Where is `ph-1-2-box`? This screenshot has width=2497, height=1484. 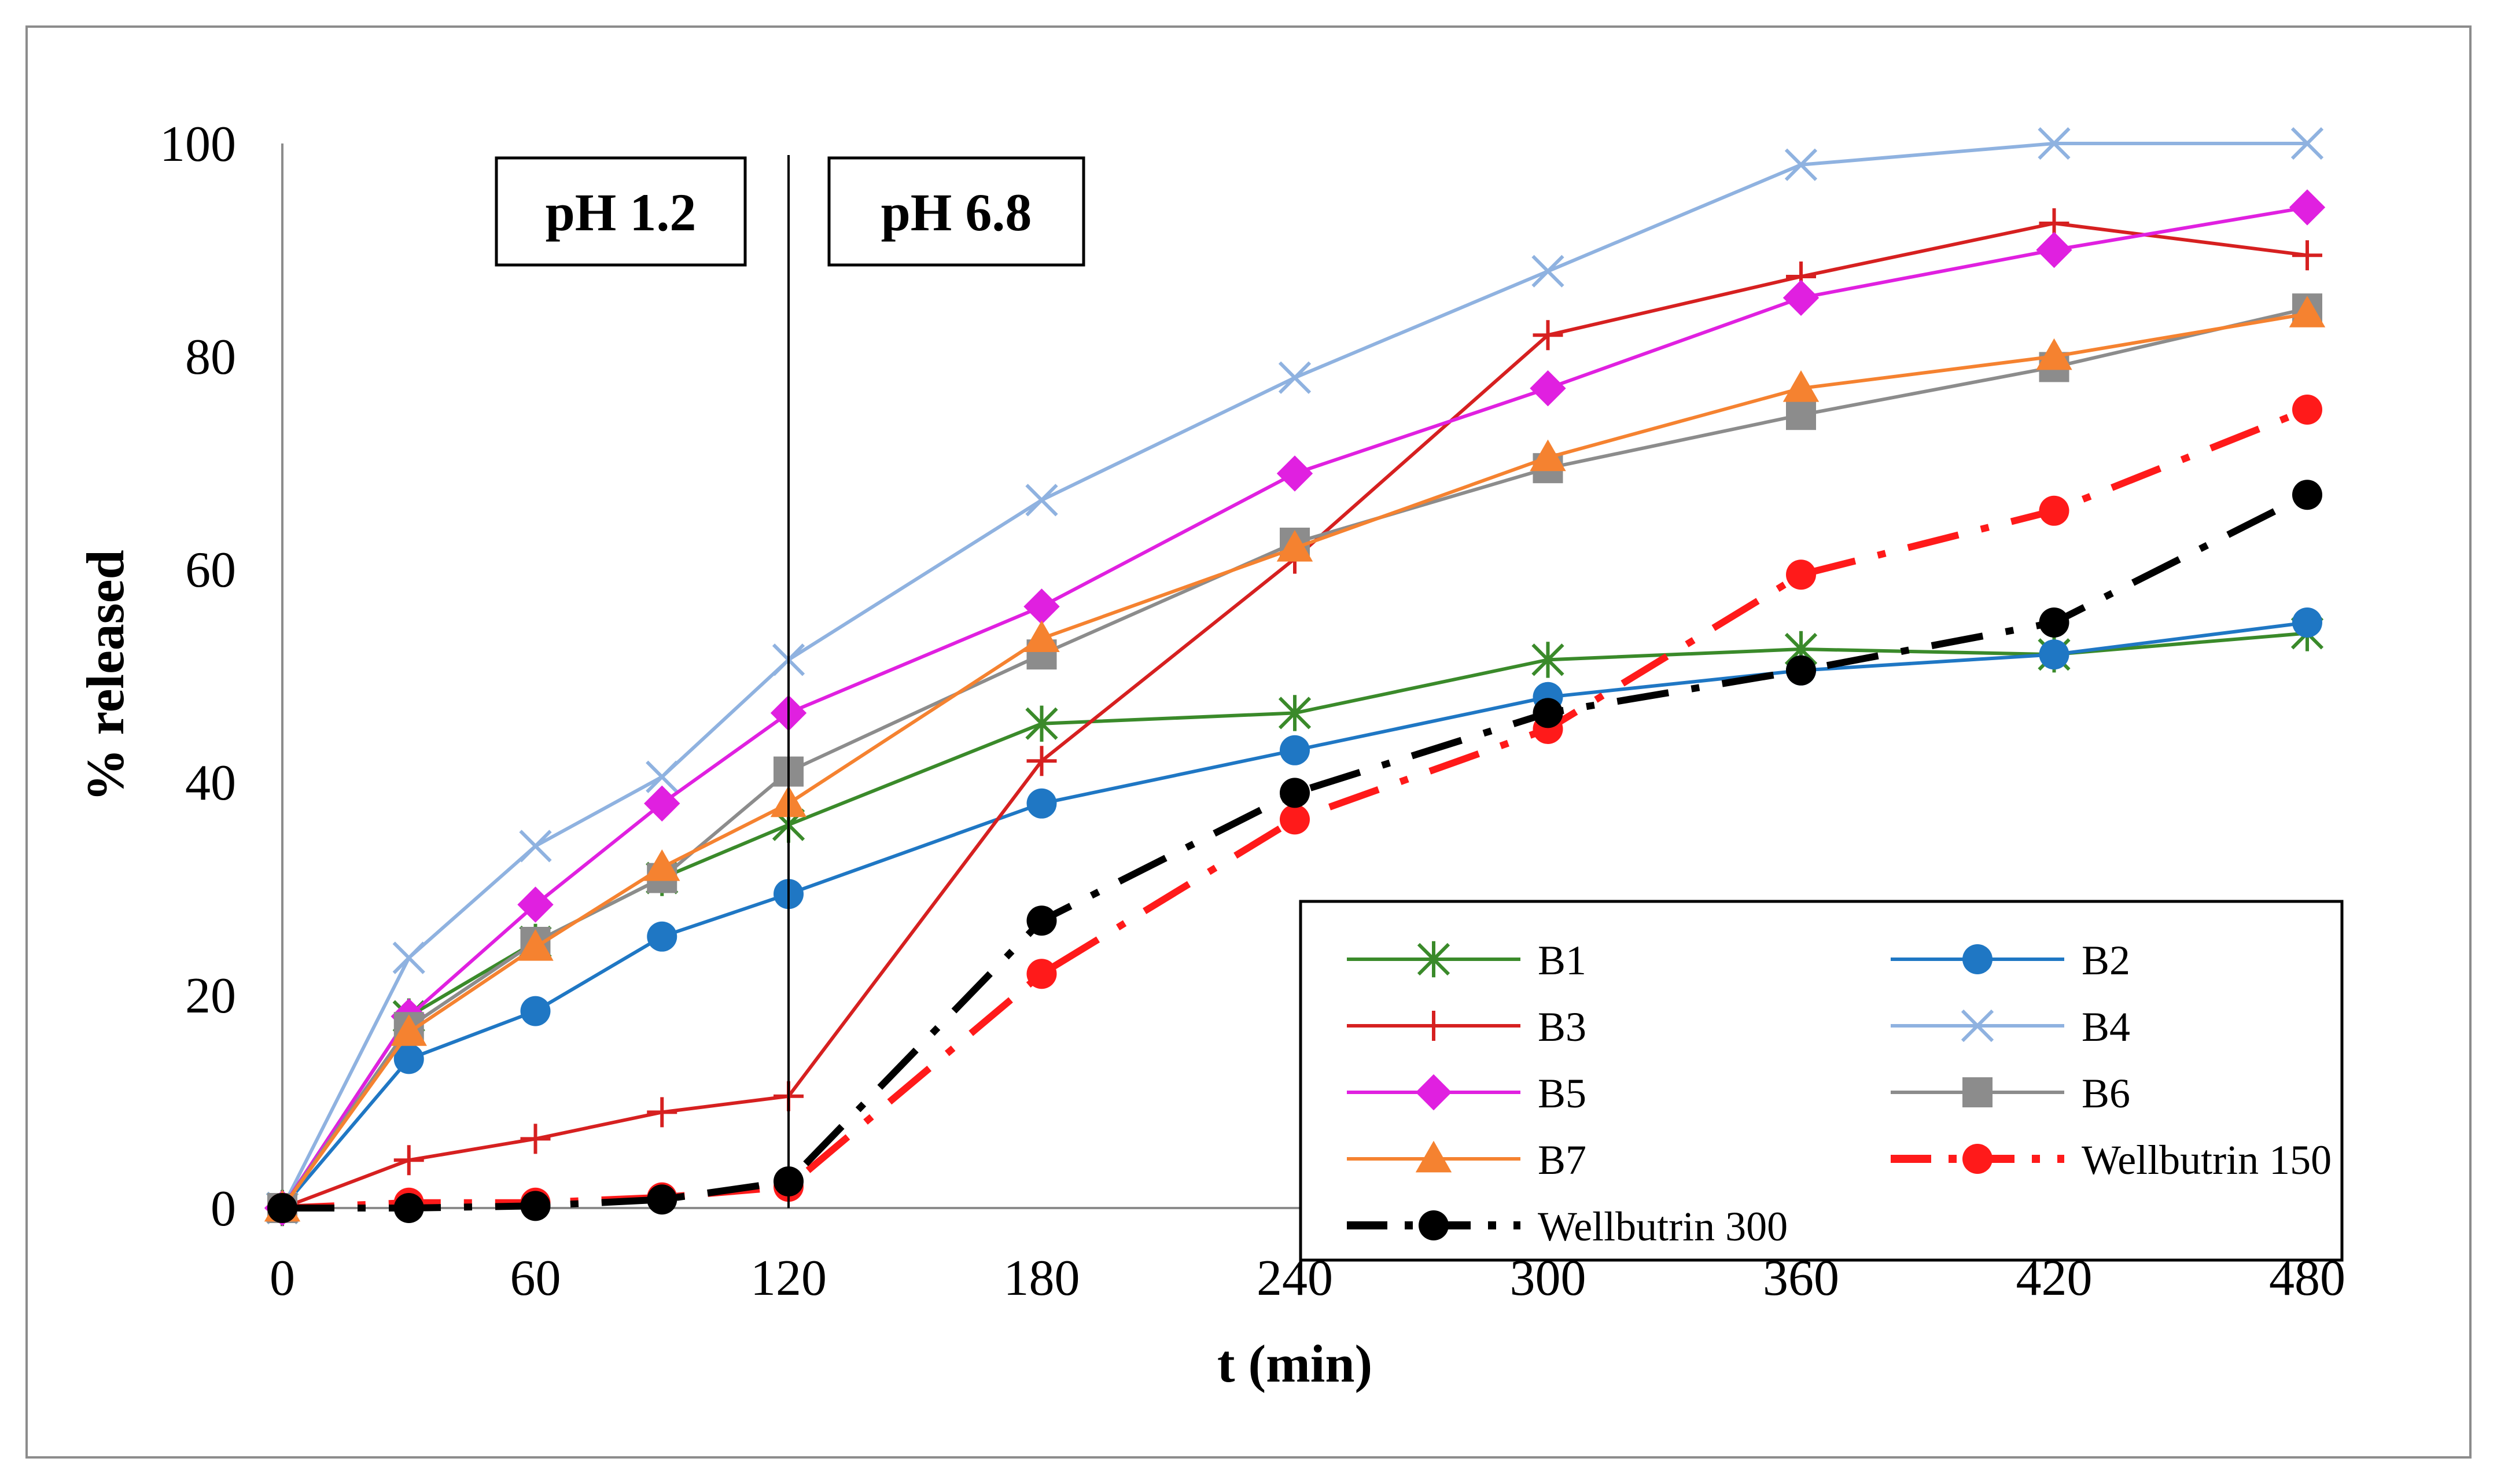 ph-1-2-box is located at coordinates (621, 211).